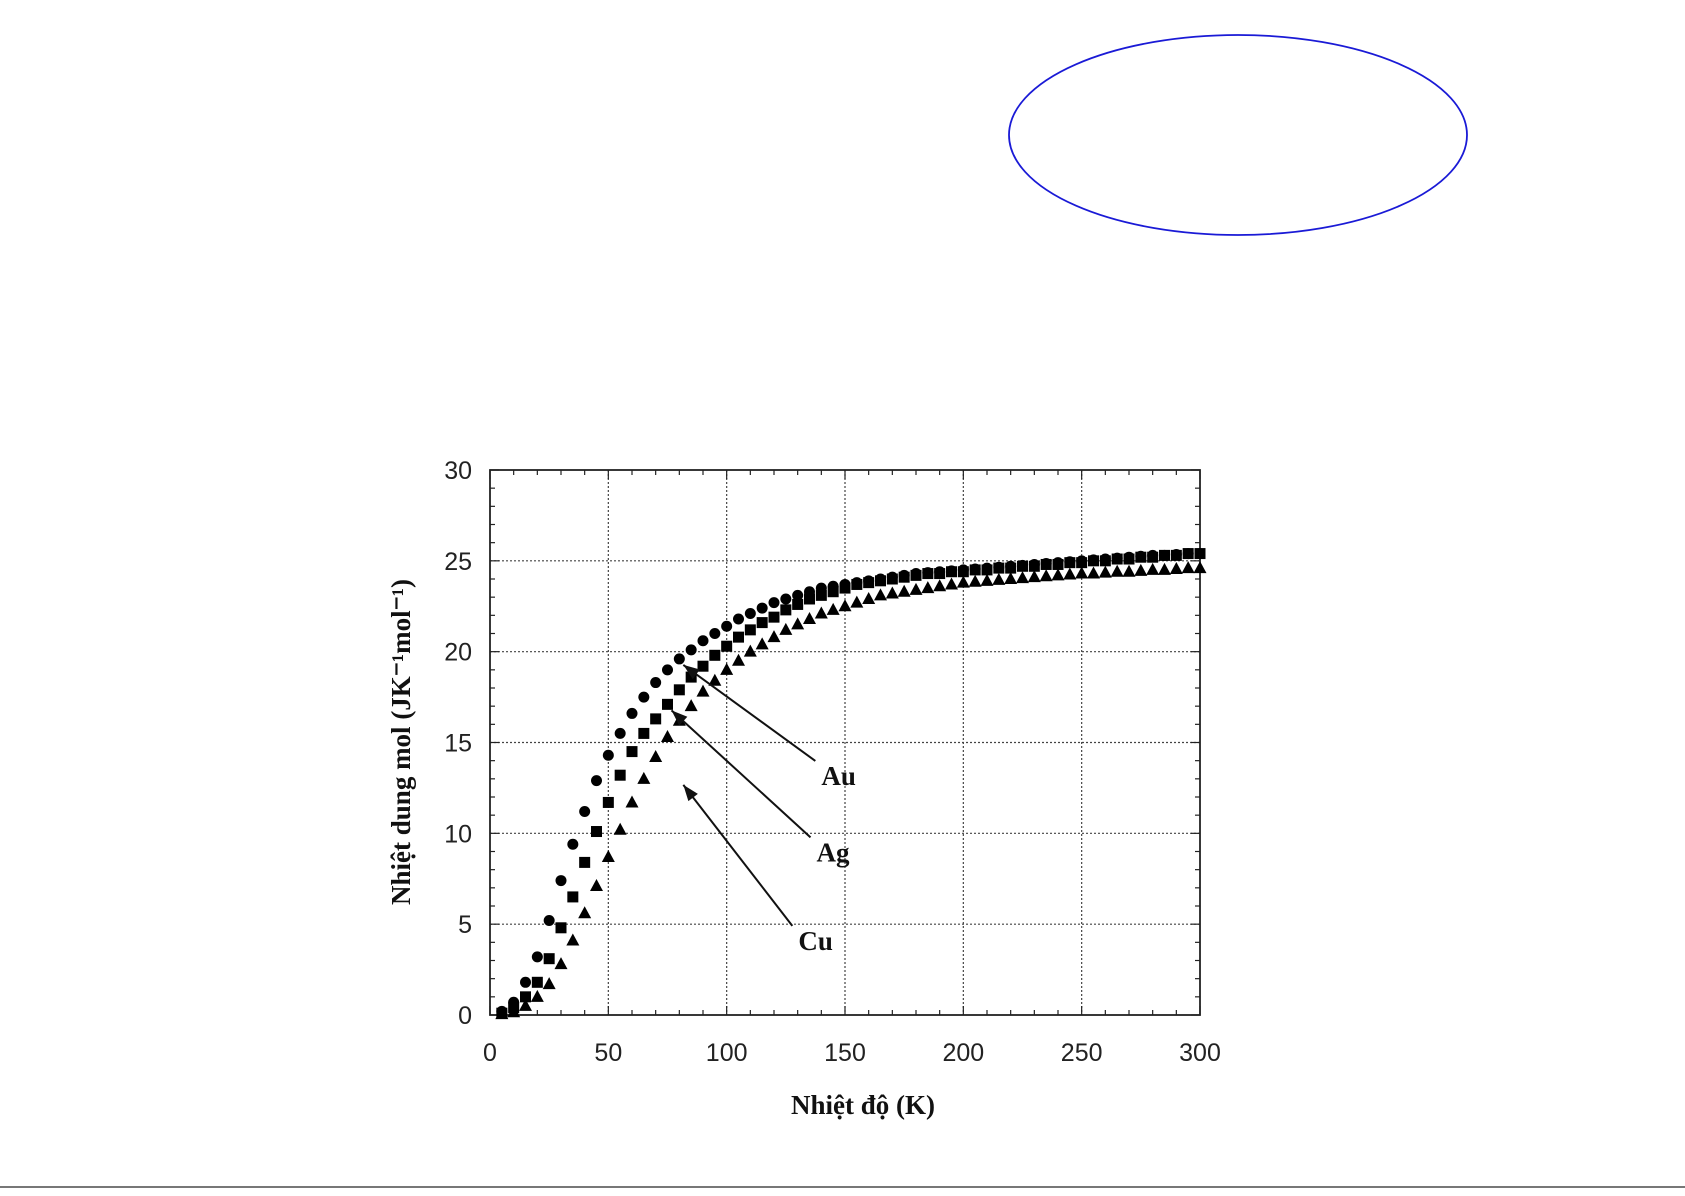 The width and height of the screenshot is (1685, 1196). I want to click on series-label: Au, so click(838, 776).